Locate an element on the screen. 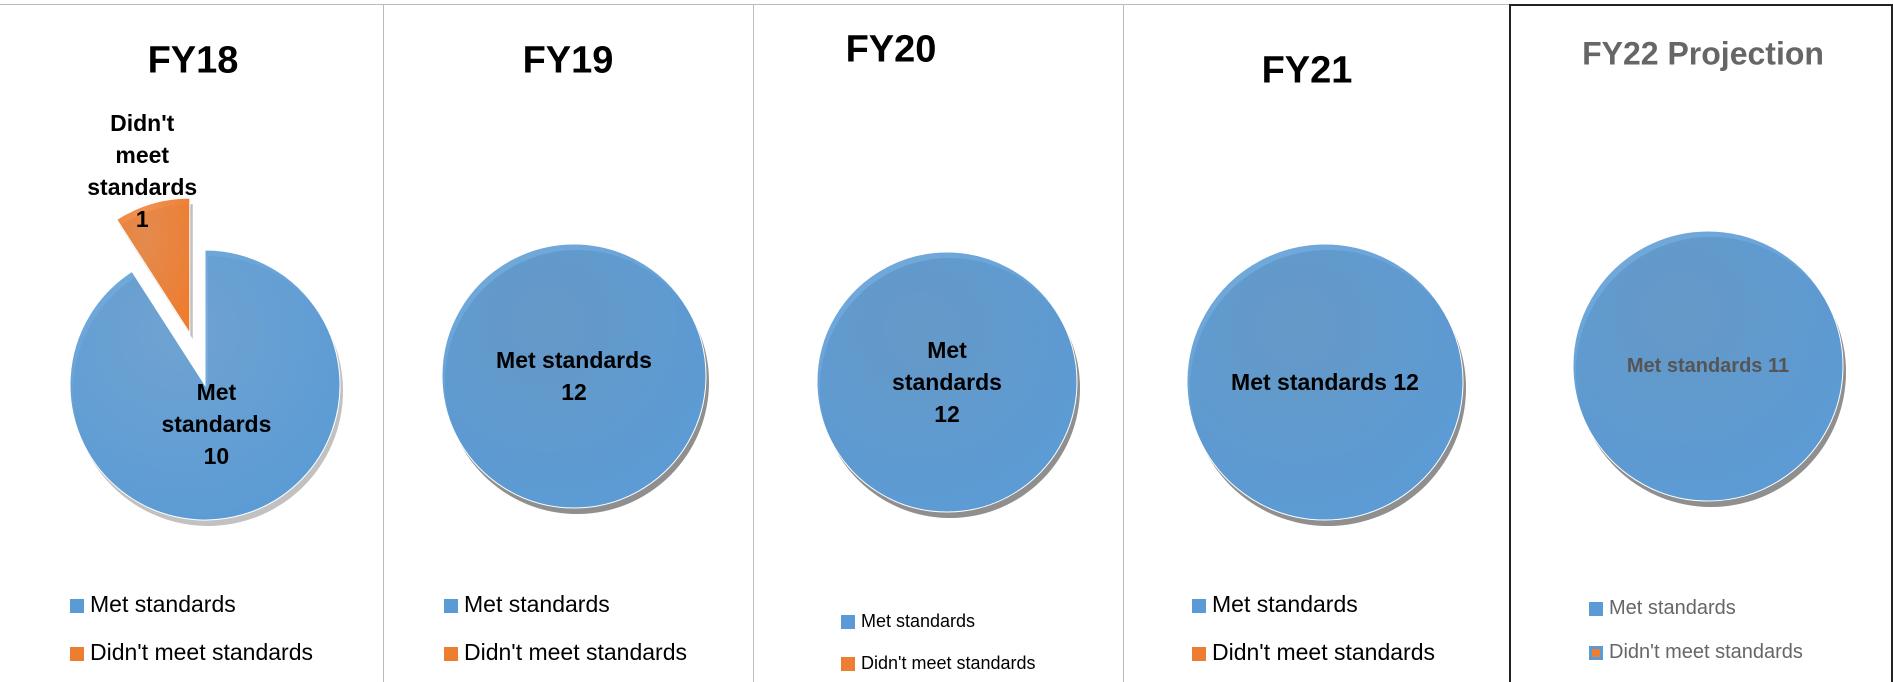 Image resolution: width=1893 pixels, height=682 pixels. label-value: 11 is located at coordinates (1779, 366).